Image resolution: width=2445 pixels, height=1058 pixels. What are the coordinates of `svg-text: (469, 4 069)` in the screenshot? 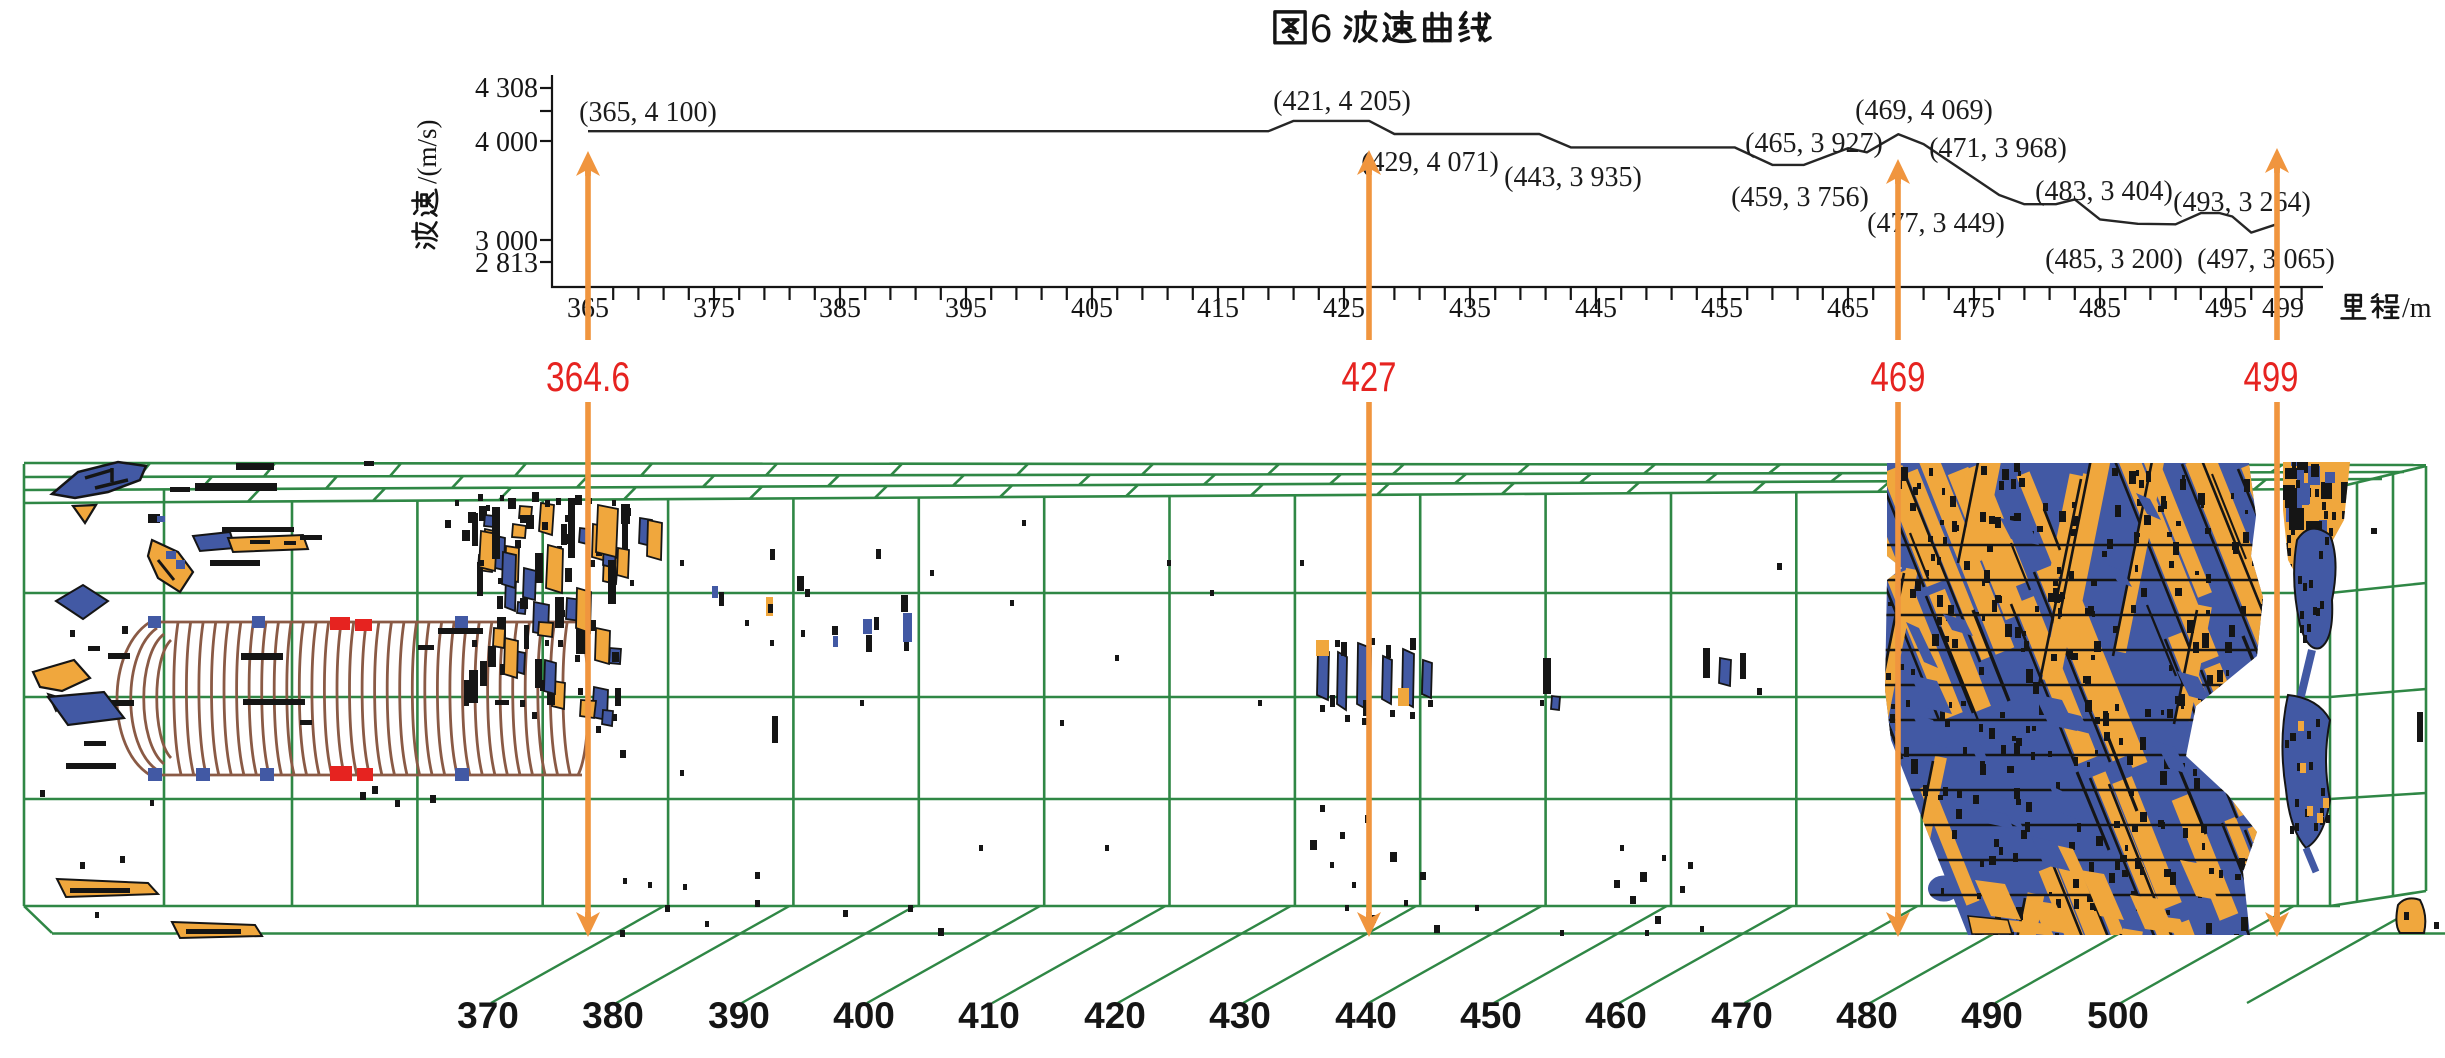 It's located at (1924, 110).